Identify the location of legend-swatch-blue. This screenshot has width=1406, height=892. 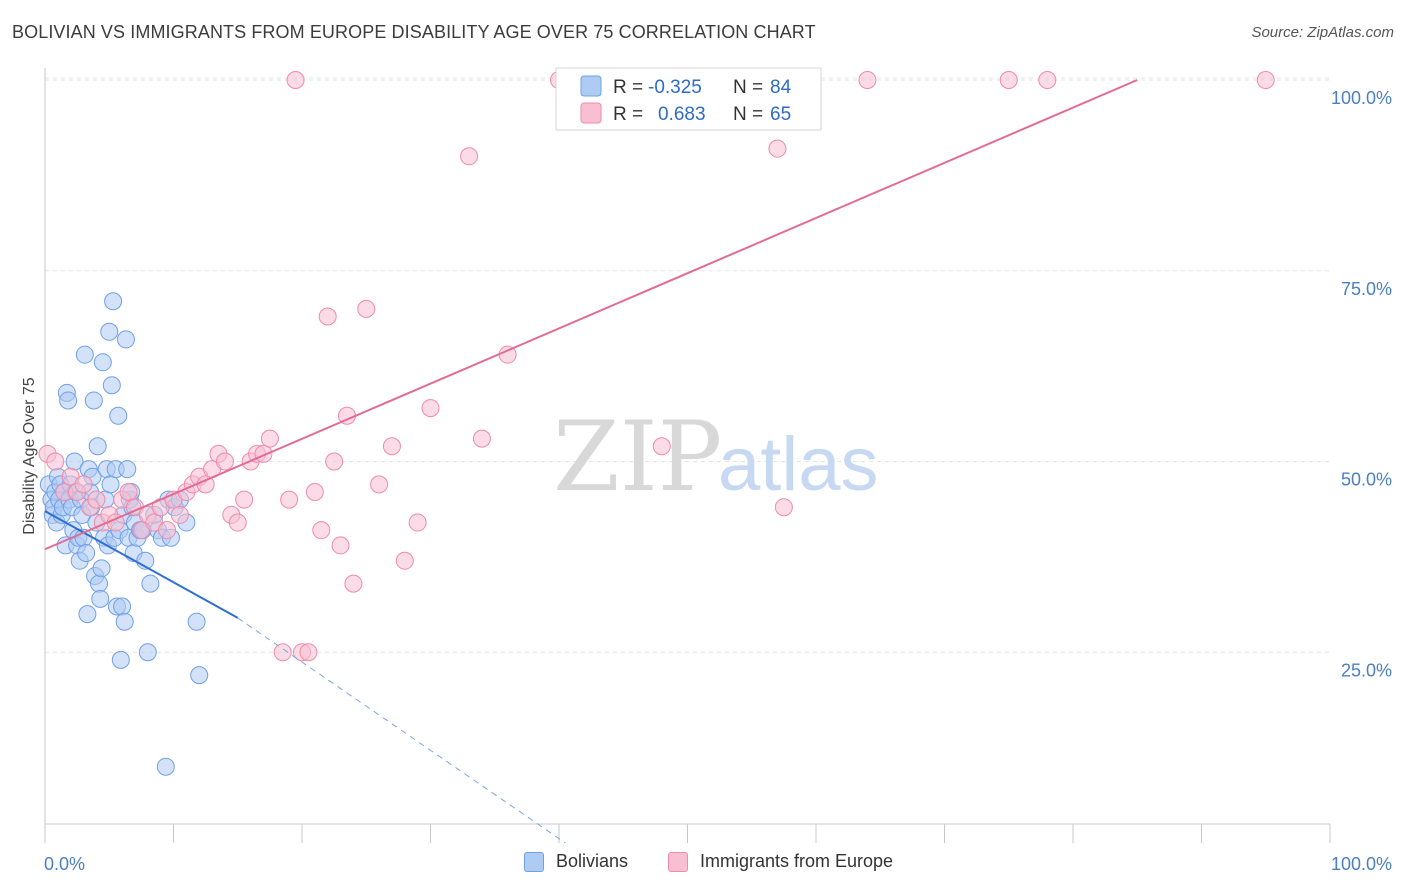
(591, 86).